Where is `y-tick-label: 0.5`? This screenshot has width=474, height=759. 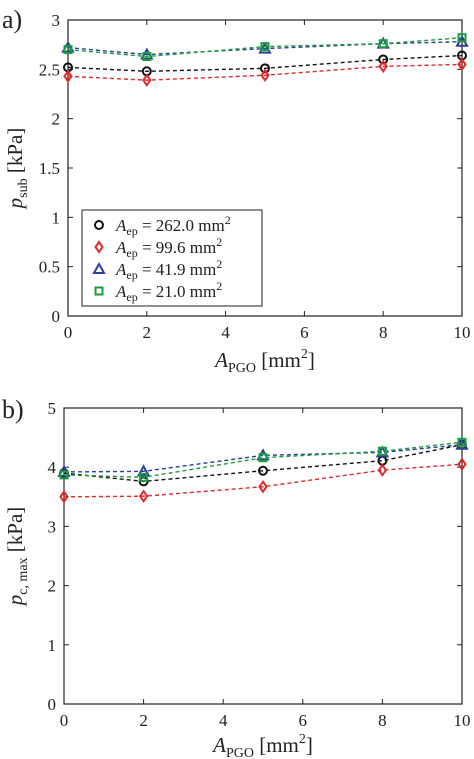 y-tick-label: 0.5 is located at coordinates (49, 267).